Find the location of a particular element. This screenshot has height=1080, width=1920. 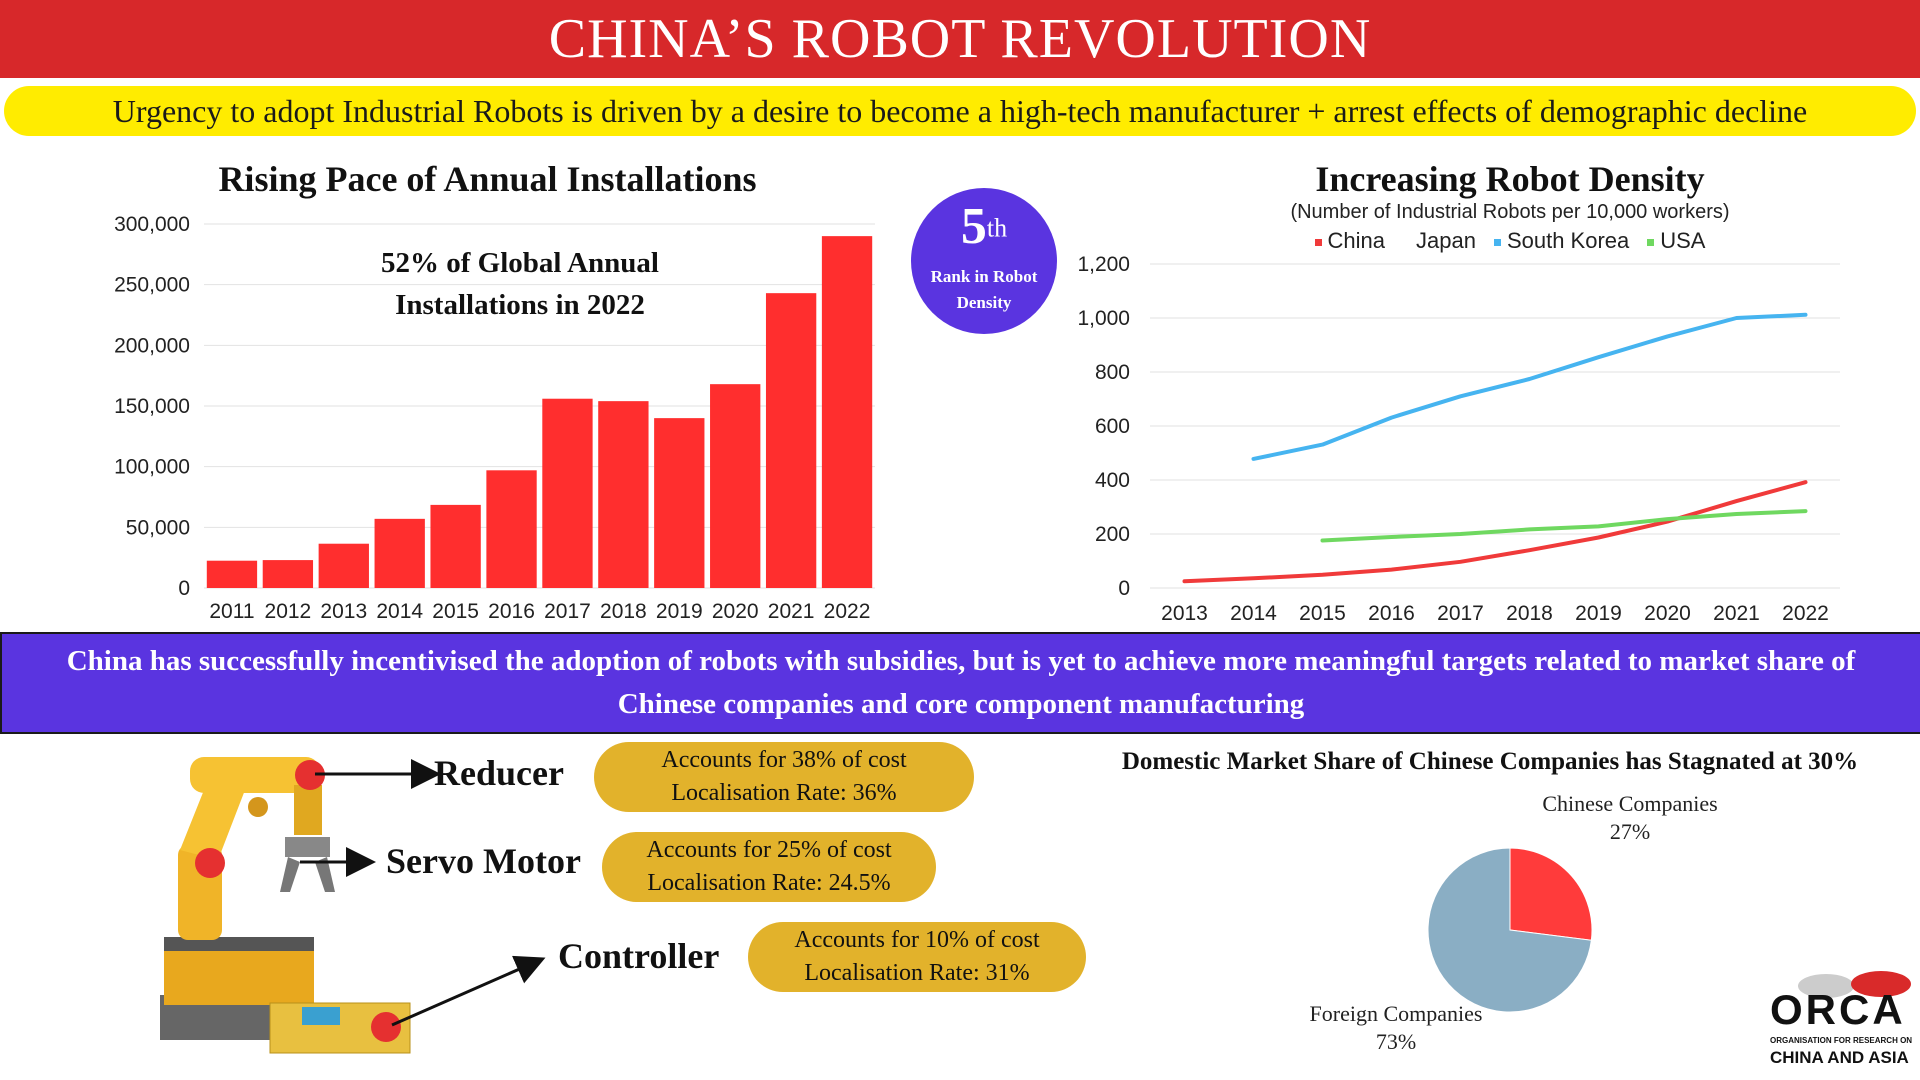

controller-arrow is located at coordinates (468, 991).